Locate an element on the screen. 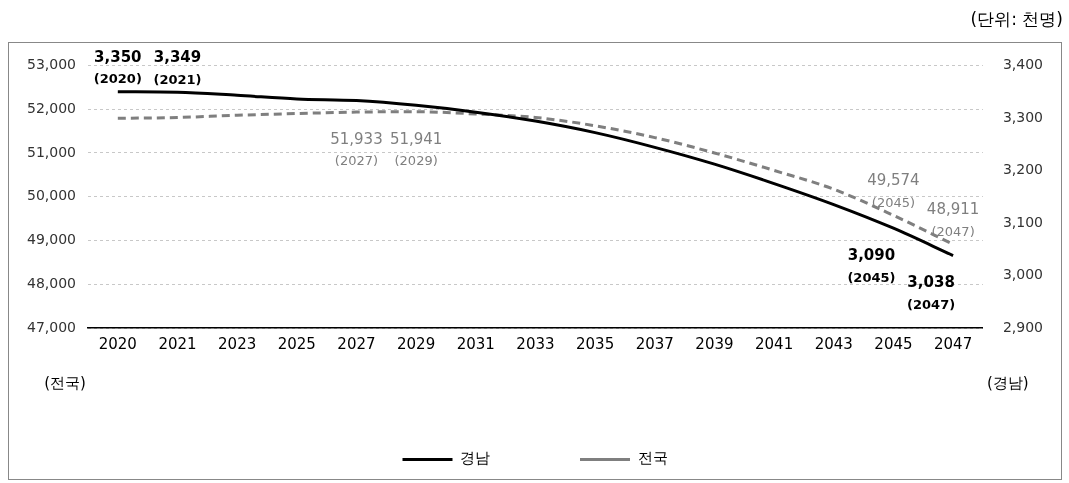 The height and width of the screenshot is (483, 1069). data-label: 3,038 (2047) is located at coordinates (931, 292).